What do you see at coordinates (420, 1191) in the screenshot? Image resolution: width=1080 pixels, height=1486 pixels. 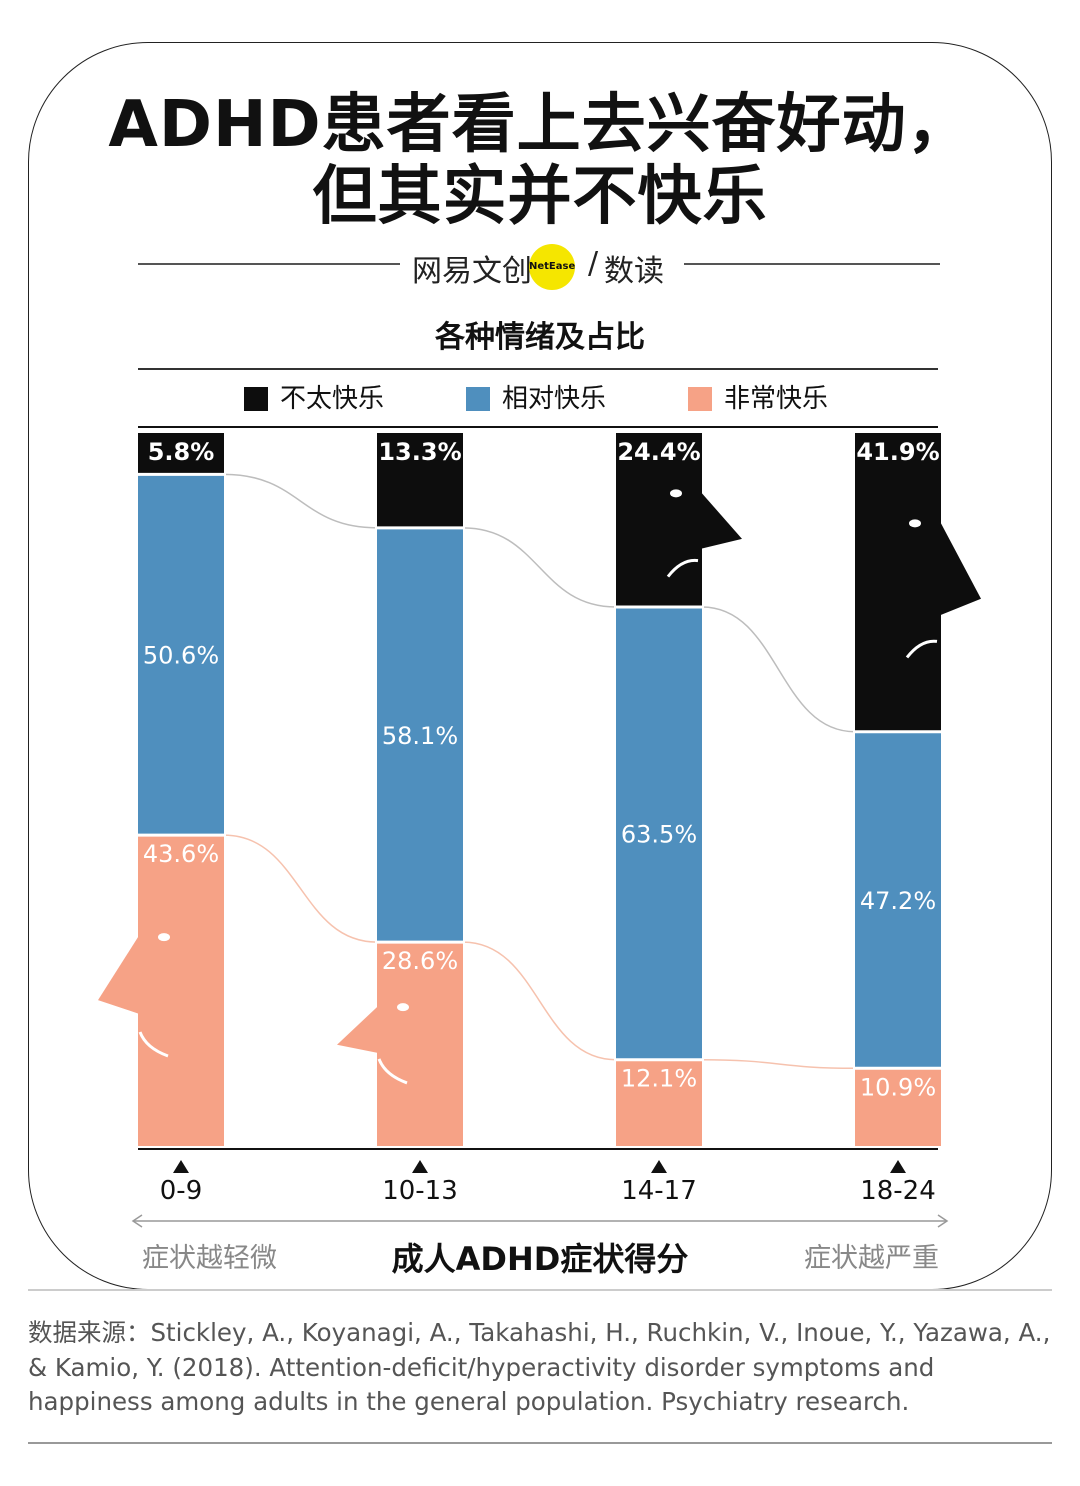 I see `category-label-10-13: 10-13` at bounding box center [420, 1191].